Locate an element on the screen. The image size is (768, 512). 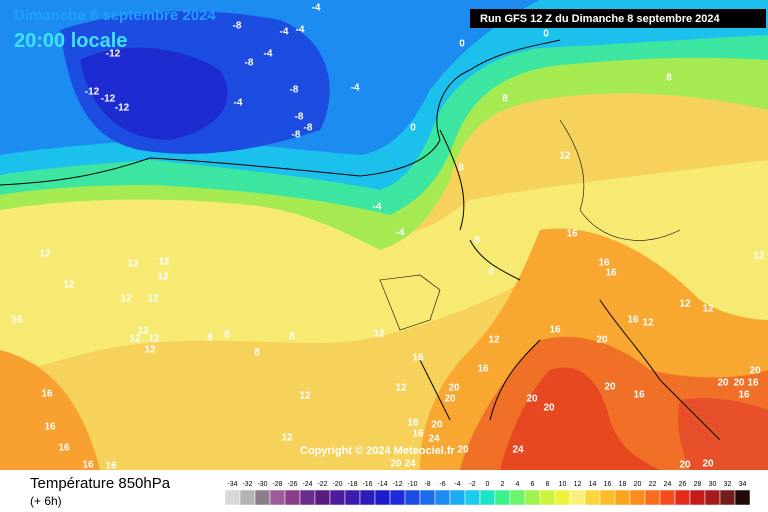
copyright: Copyright © 2024 Meteociel.fr is located at coordinates (378, 451).